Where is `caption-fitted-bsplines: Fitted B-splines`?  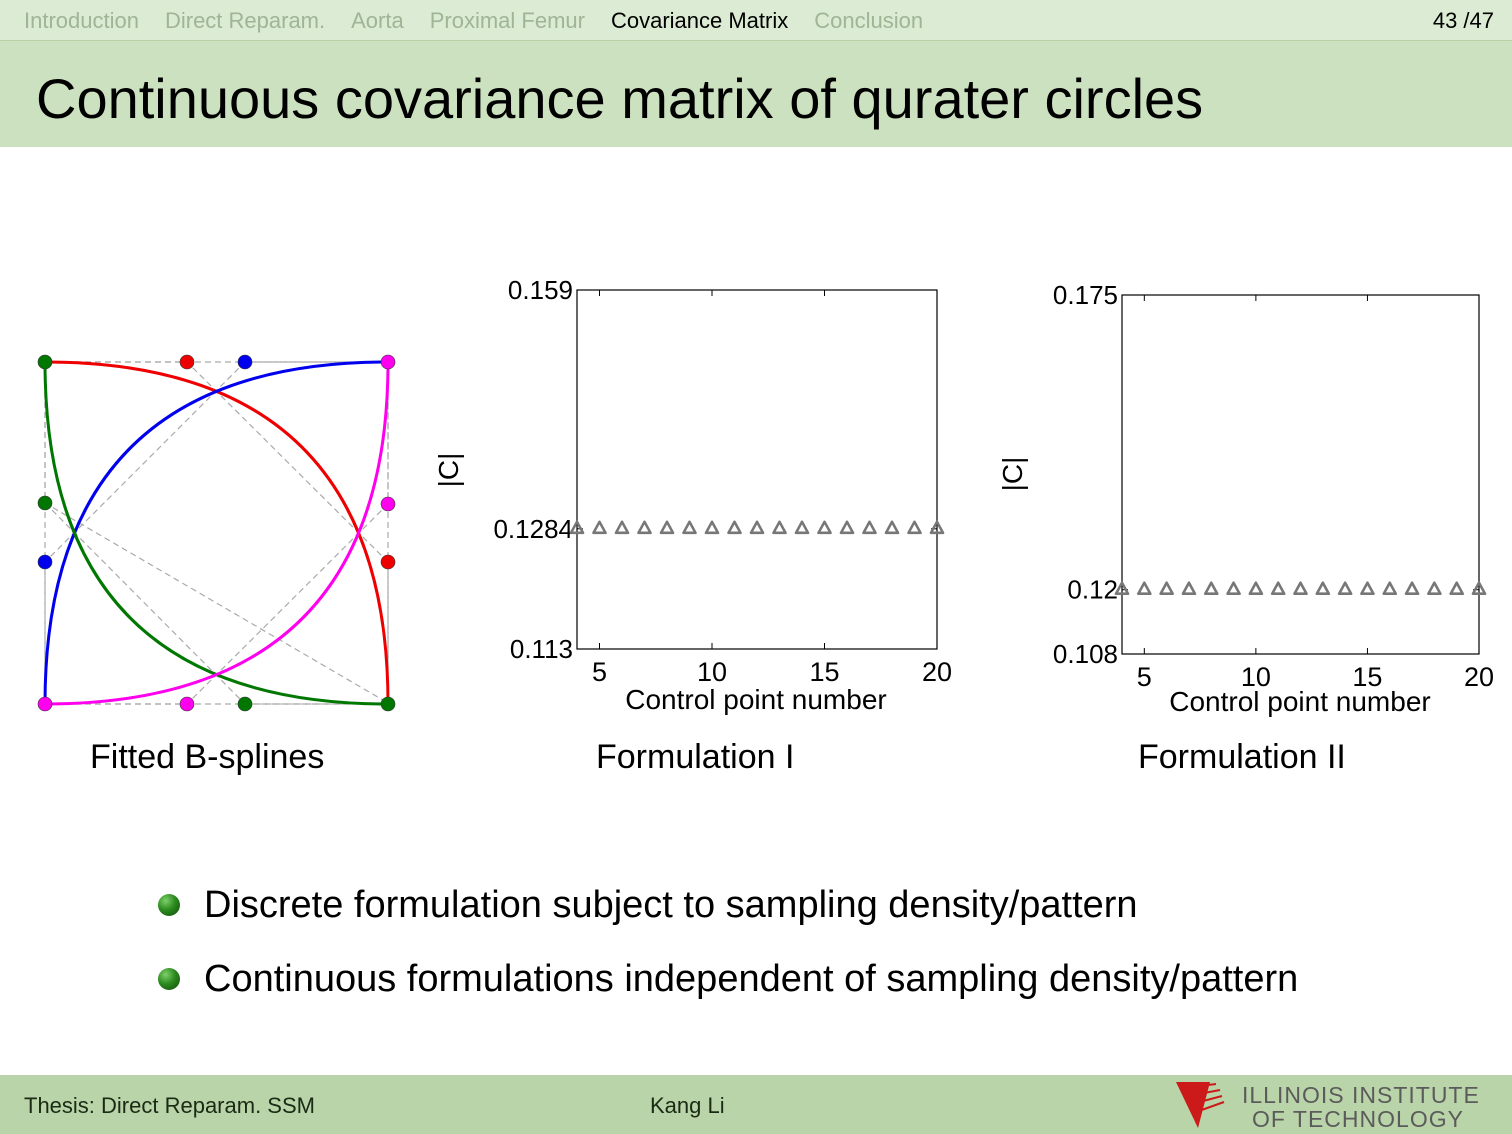 caption-fitted-bsplines: Fitted B-splines is located at coordinates (207, 757).